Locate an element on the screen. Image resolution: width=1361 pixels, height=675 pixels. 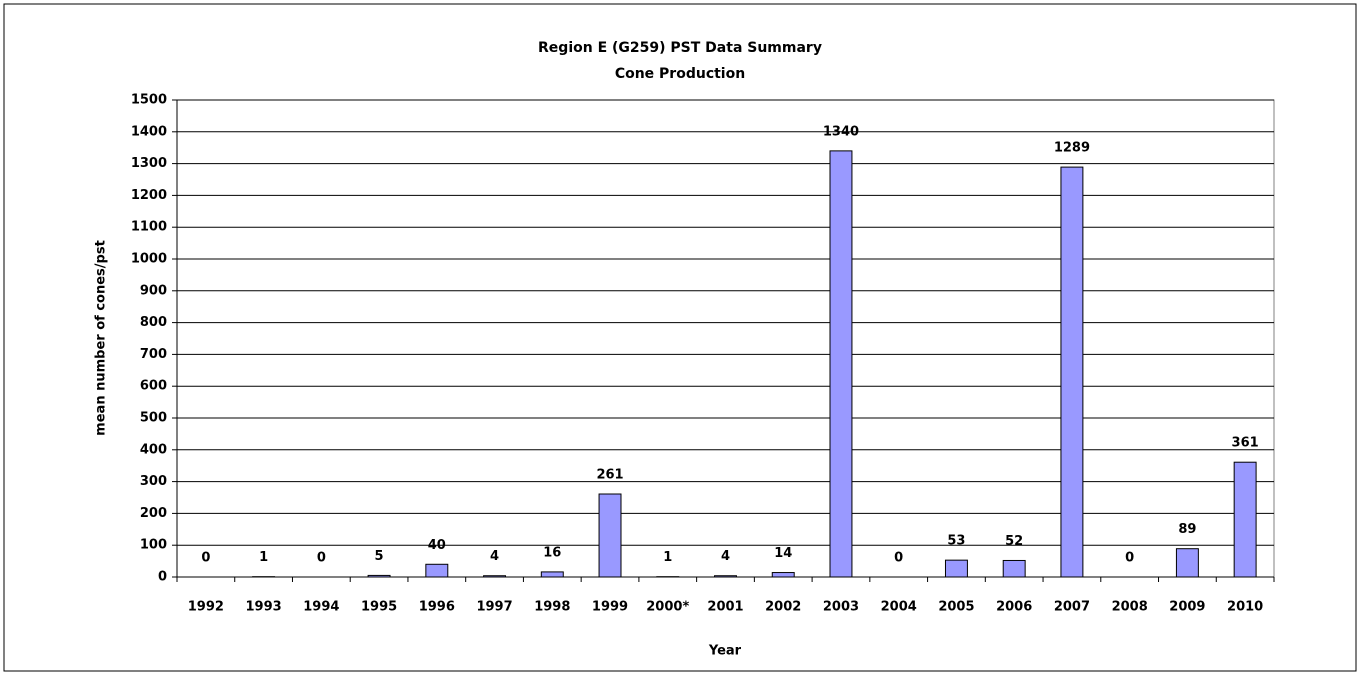
x-tick-label: 1994 is located at coordinates (321, 607).